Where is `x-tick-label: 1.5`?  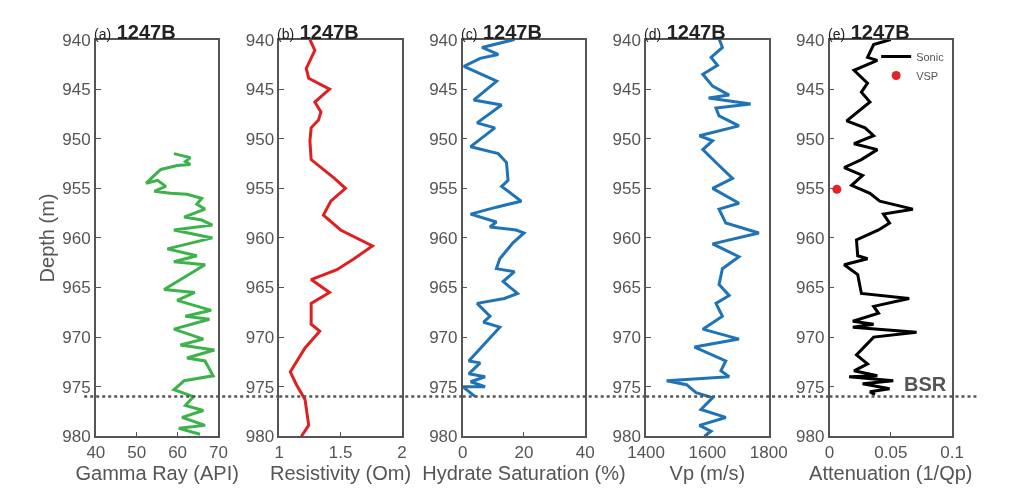
x-tick-label: 1.5 is located at coordinates (340, 453).